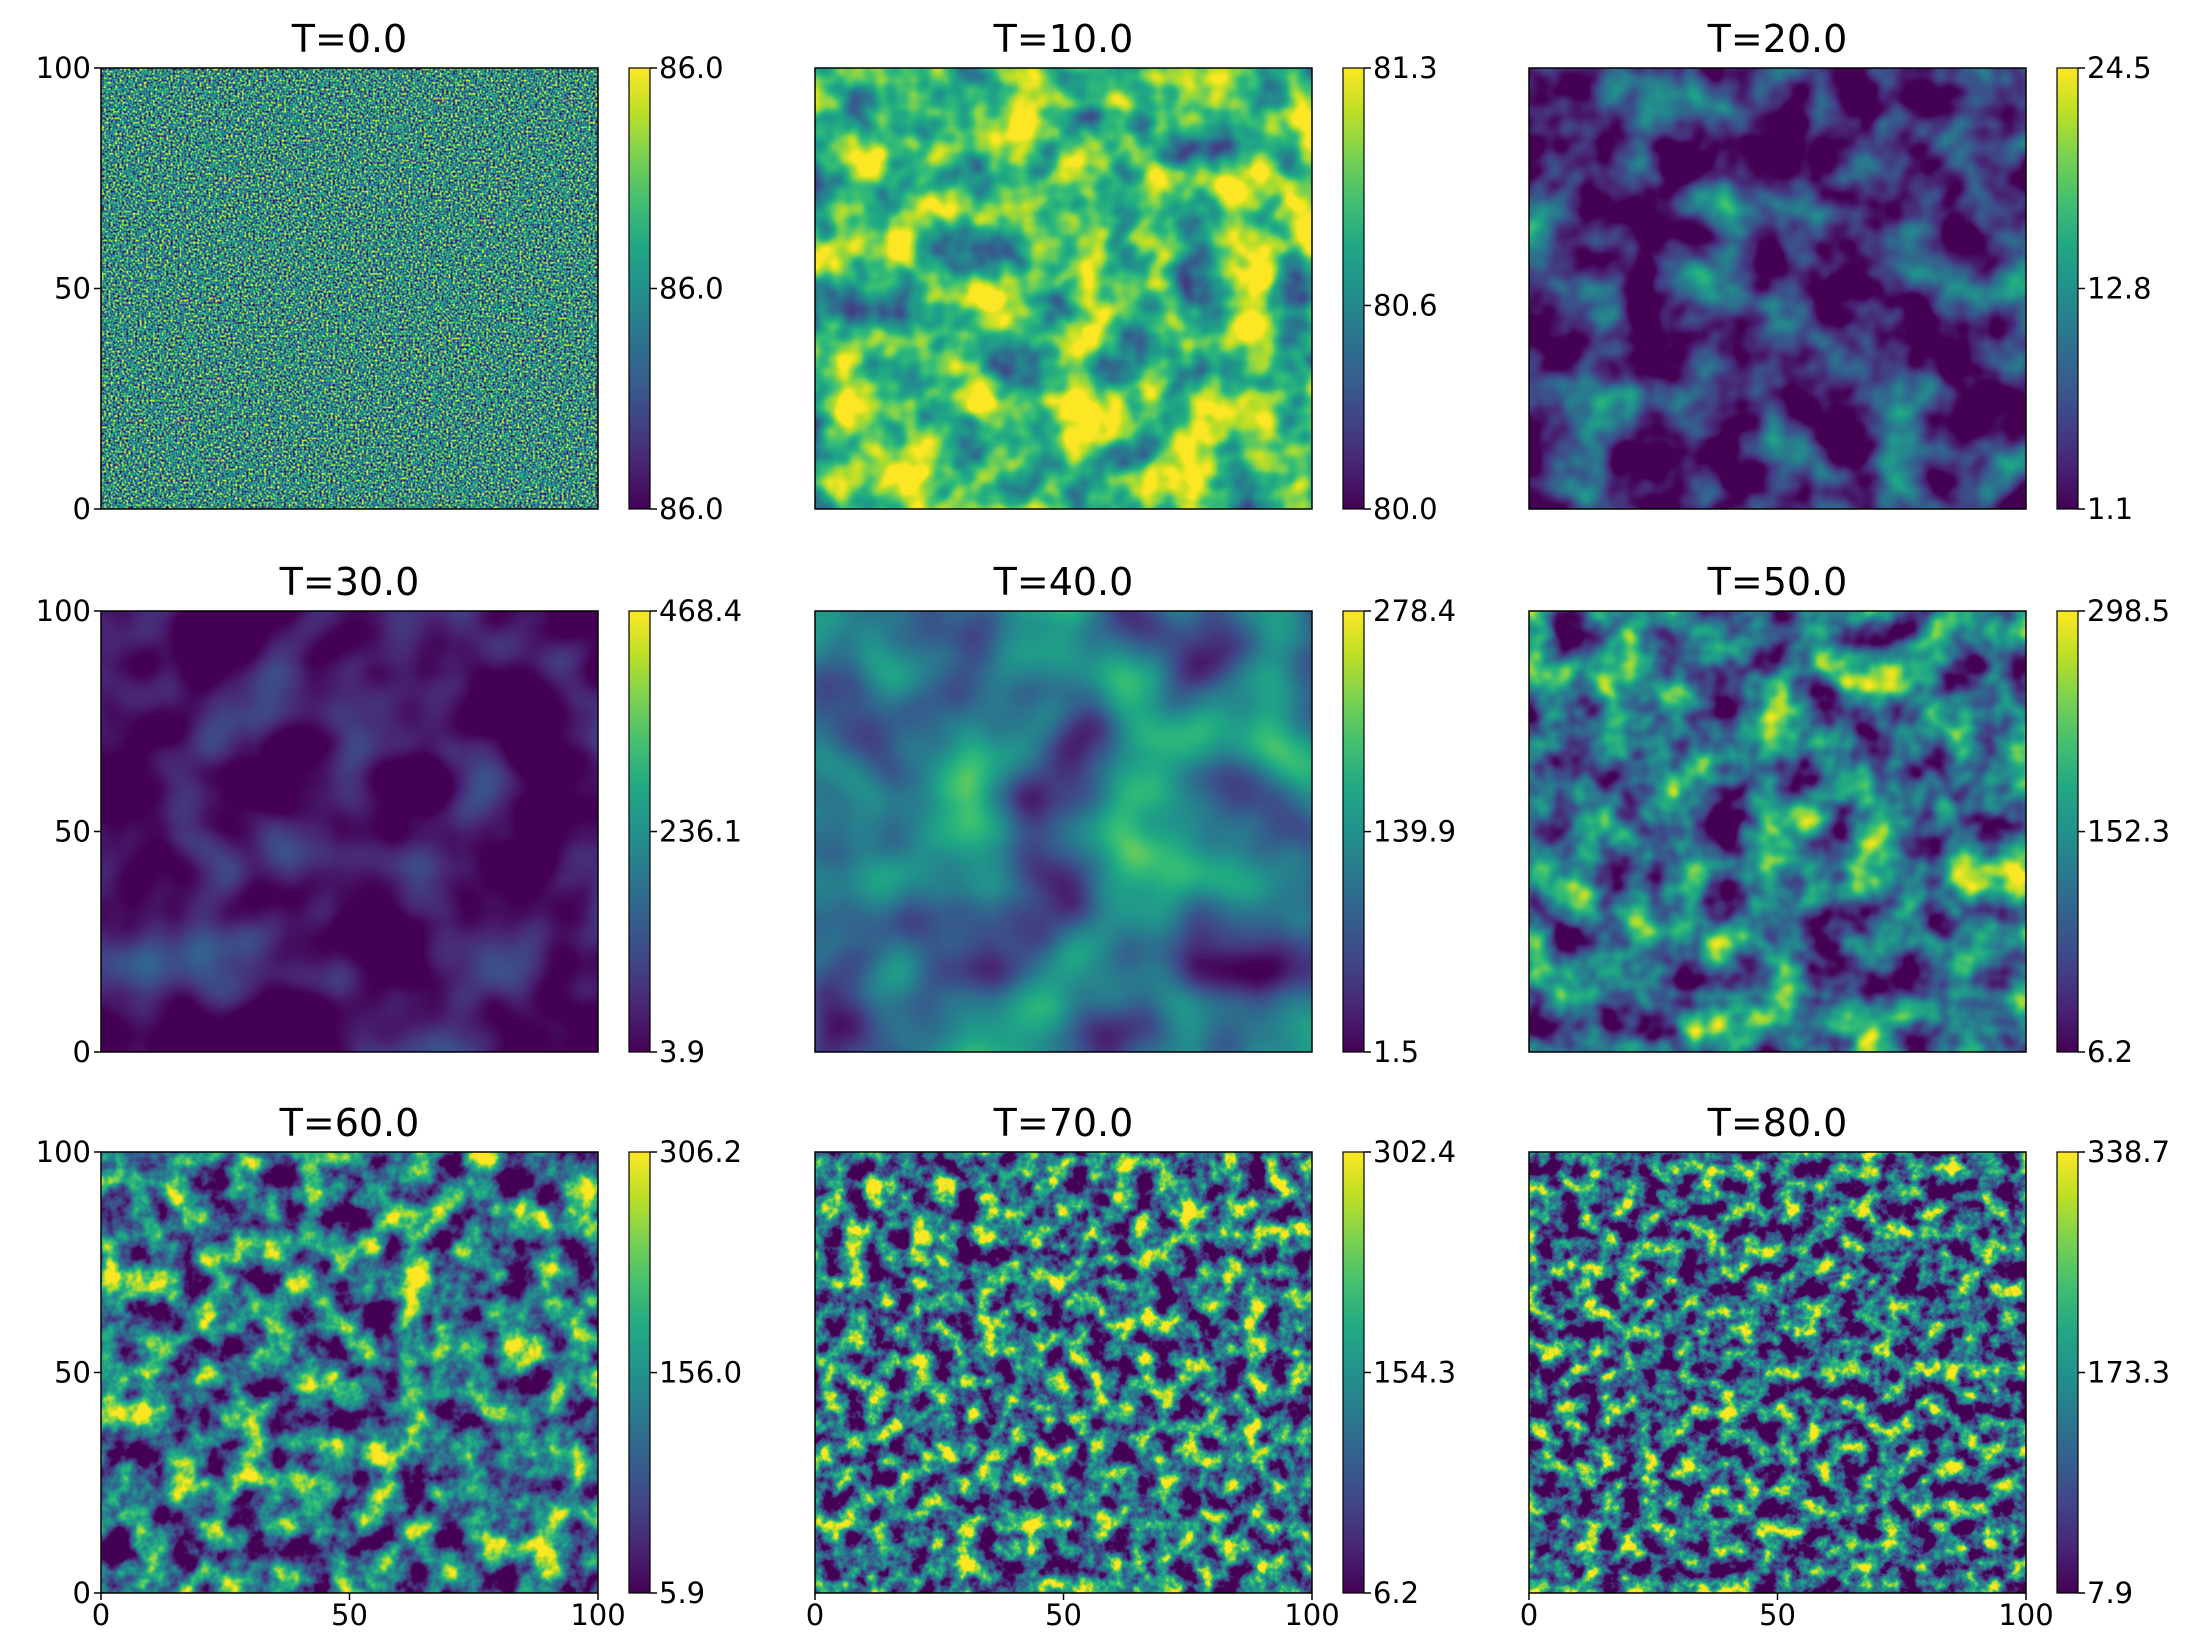  I want to click on subplot-title: T=70.0, so click(1063, 1123).